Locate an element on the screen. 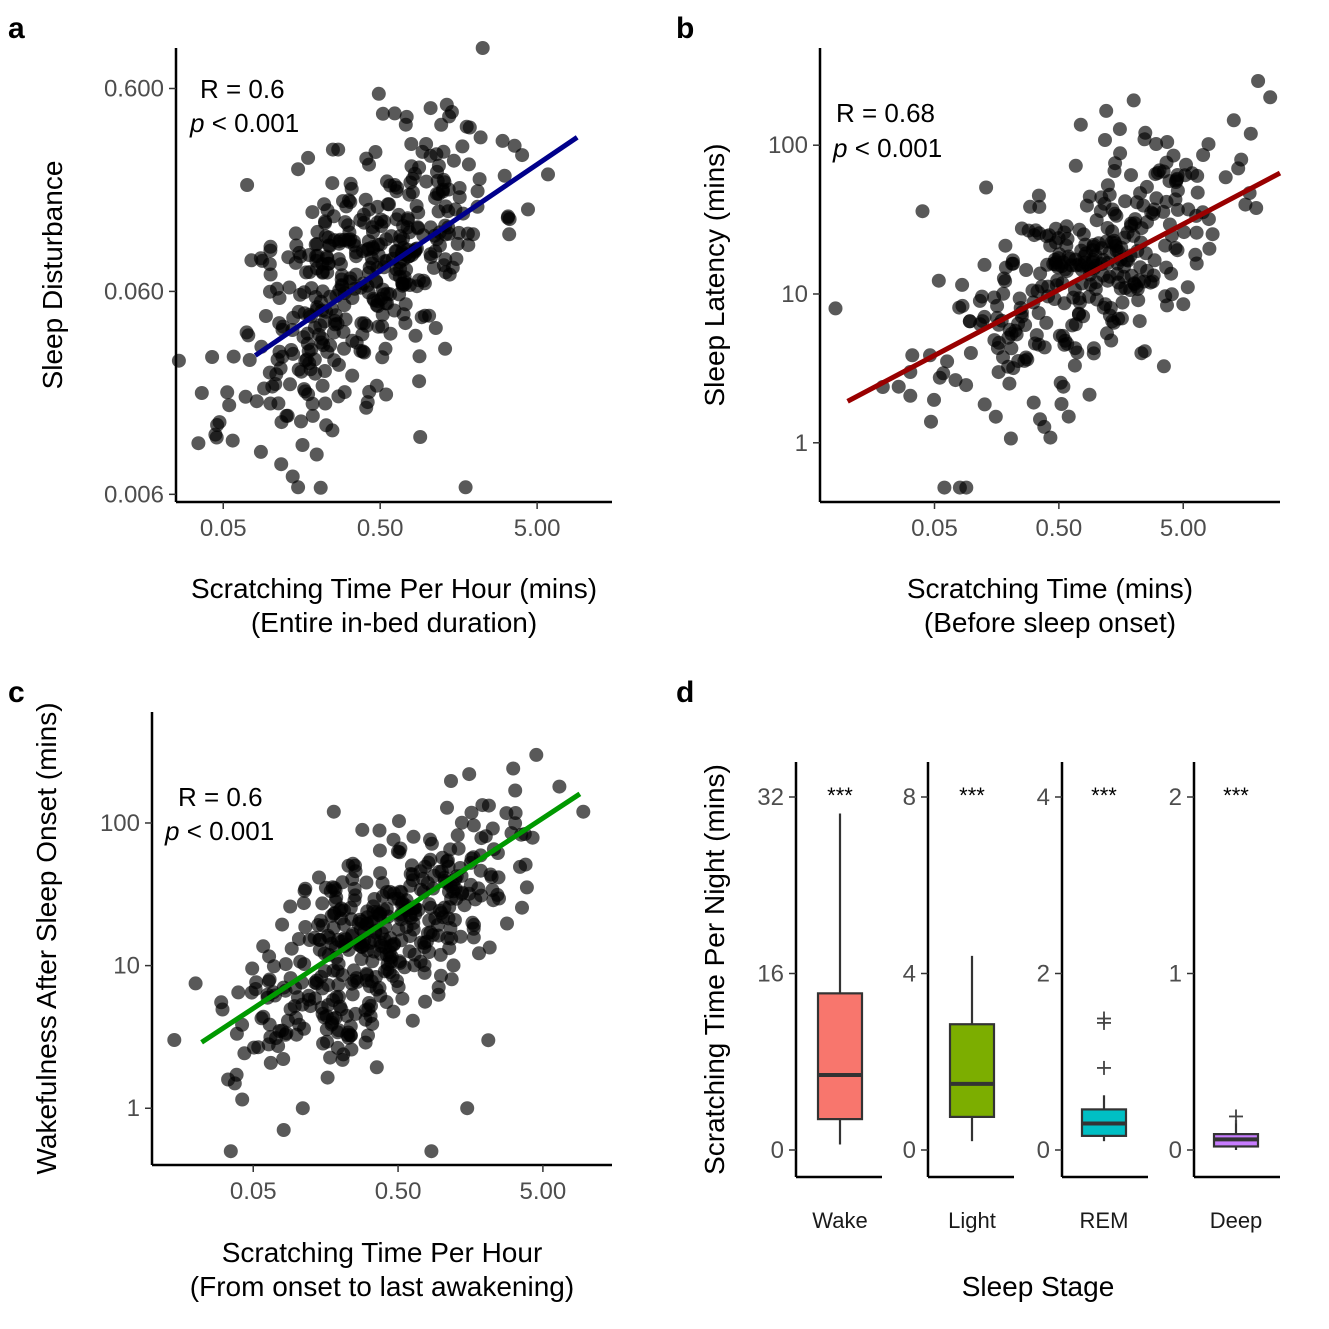  y-tick-label: 100 is located at coordinates (788, 145).